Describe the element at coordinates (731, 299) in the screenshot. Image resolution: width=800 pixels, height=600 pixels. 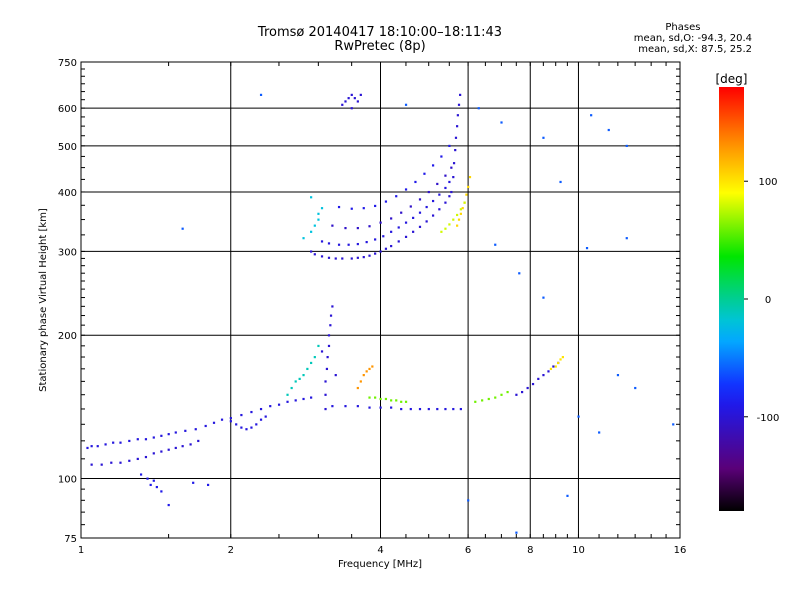
I see `colorbar` at that location.